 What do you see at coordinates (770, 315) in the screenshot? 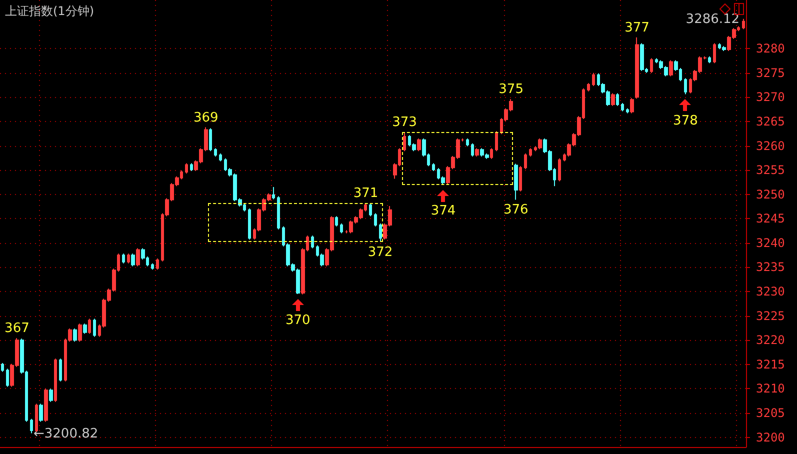
I see `y-tick-label: 3225` at bounding box center [770, 315].